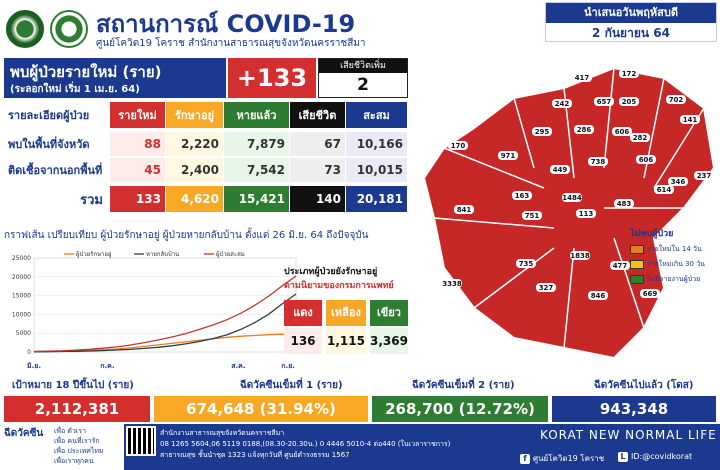 Image resolution: width=720 pixels, height=470 pixels. Describe the element at coordinates (195, 170) in the screenshot. I see `table-cell: 2,400` at that location.